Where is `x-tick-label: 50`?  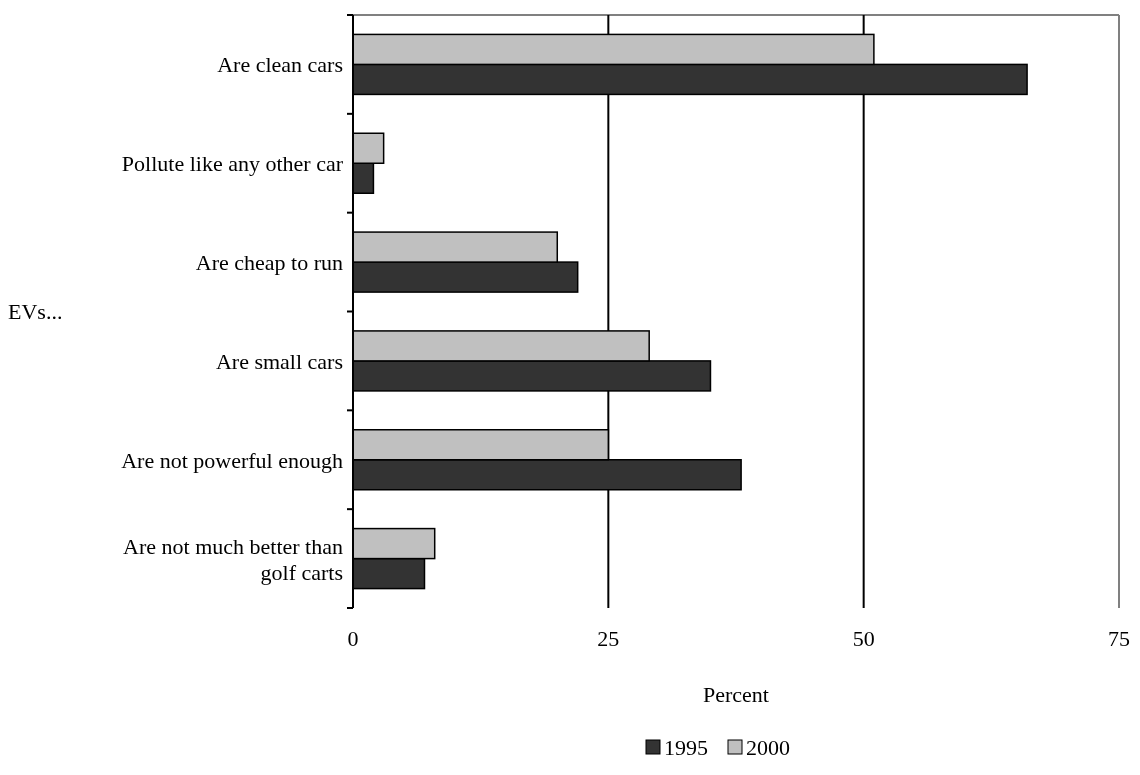 x-tick-label: 50 is located at coordinates (863, 638).